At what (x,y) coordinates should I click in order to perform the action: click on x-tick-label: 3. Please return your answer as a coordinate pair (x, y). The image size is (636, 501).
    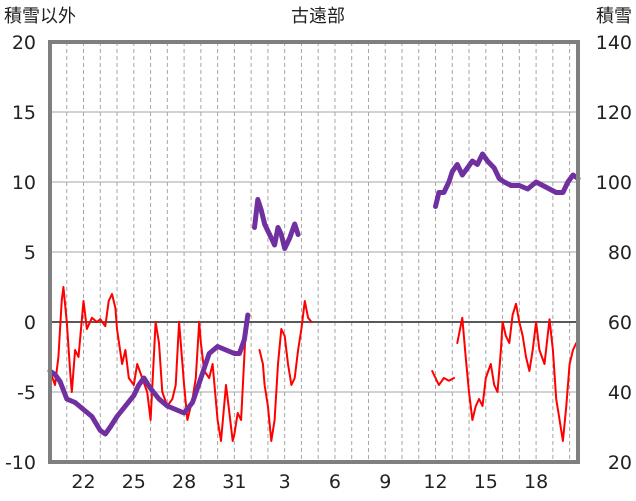
    Looking at the image, I should click on (285, 482).